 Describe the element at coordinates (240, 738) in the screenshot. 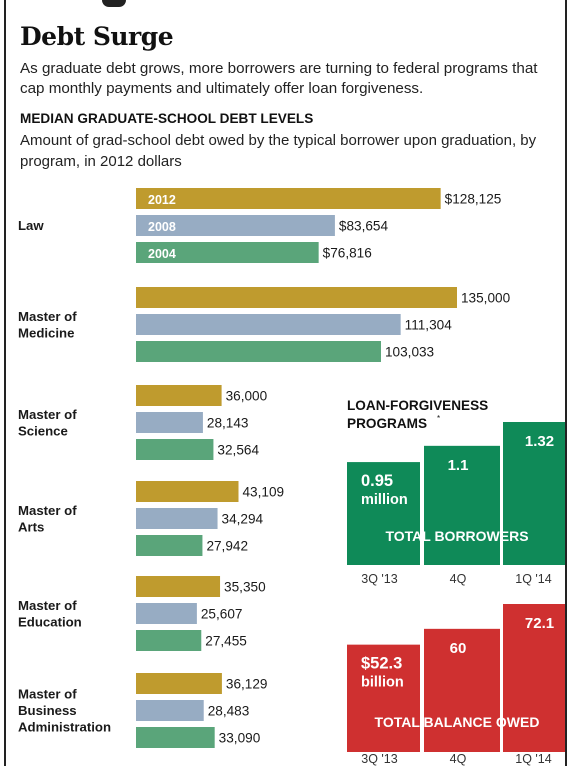

I see `bar-value-label: 33,090` at that location.